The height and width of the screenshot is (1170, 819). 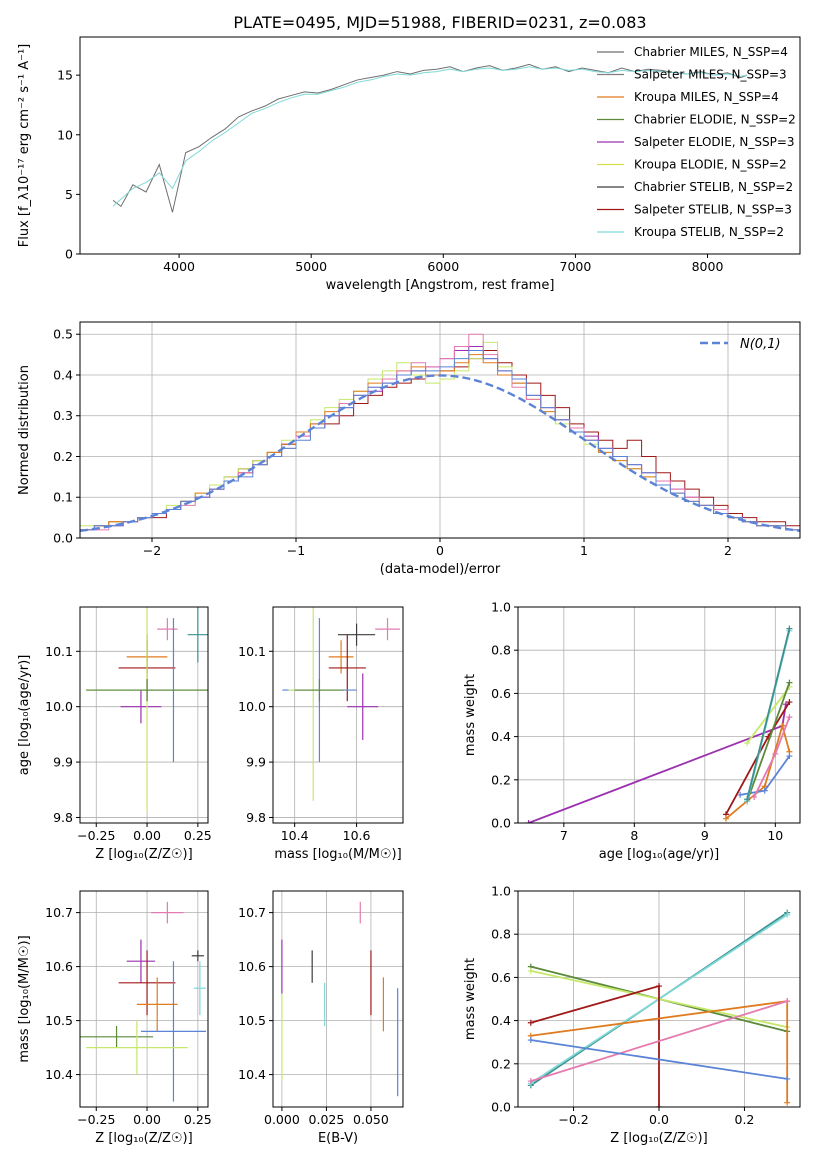 What do you see at coordinates (65, 134) in the screenshot?
I see `y-tick-label: 10` at bounding box center [65, 134].